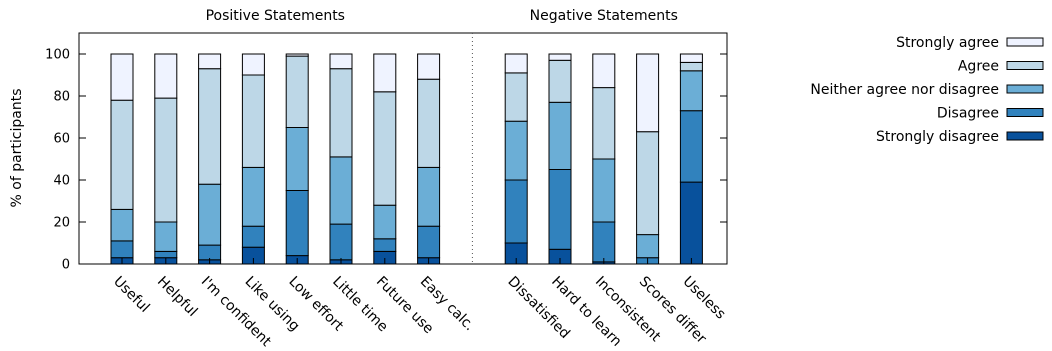  I want to click on y-tick-label: 60, so click(61, 139).